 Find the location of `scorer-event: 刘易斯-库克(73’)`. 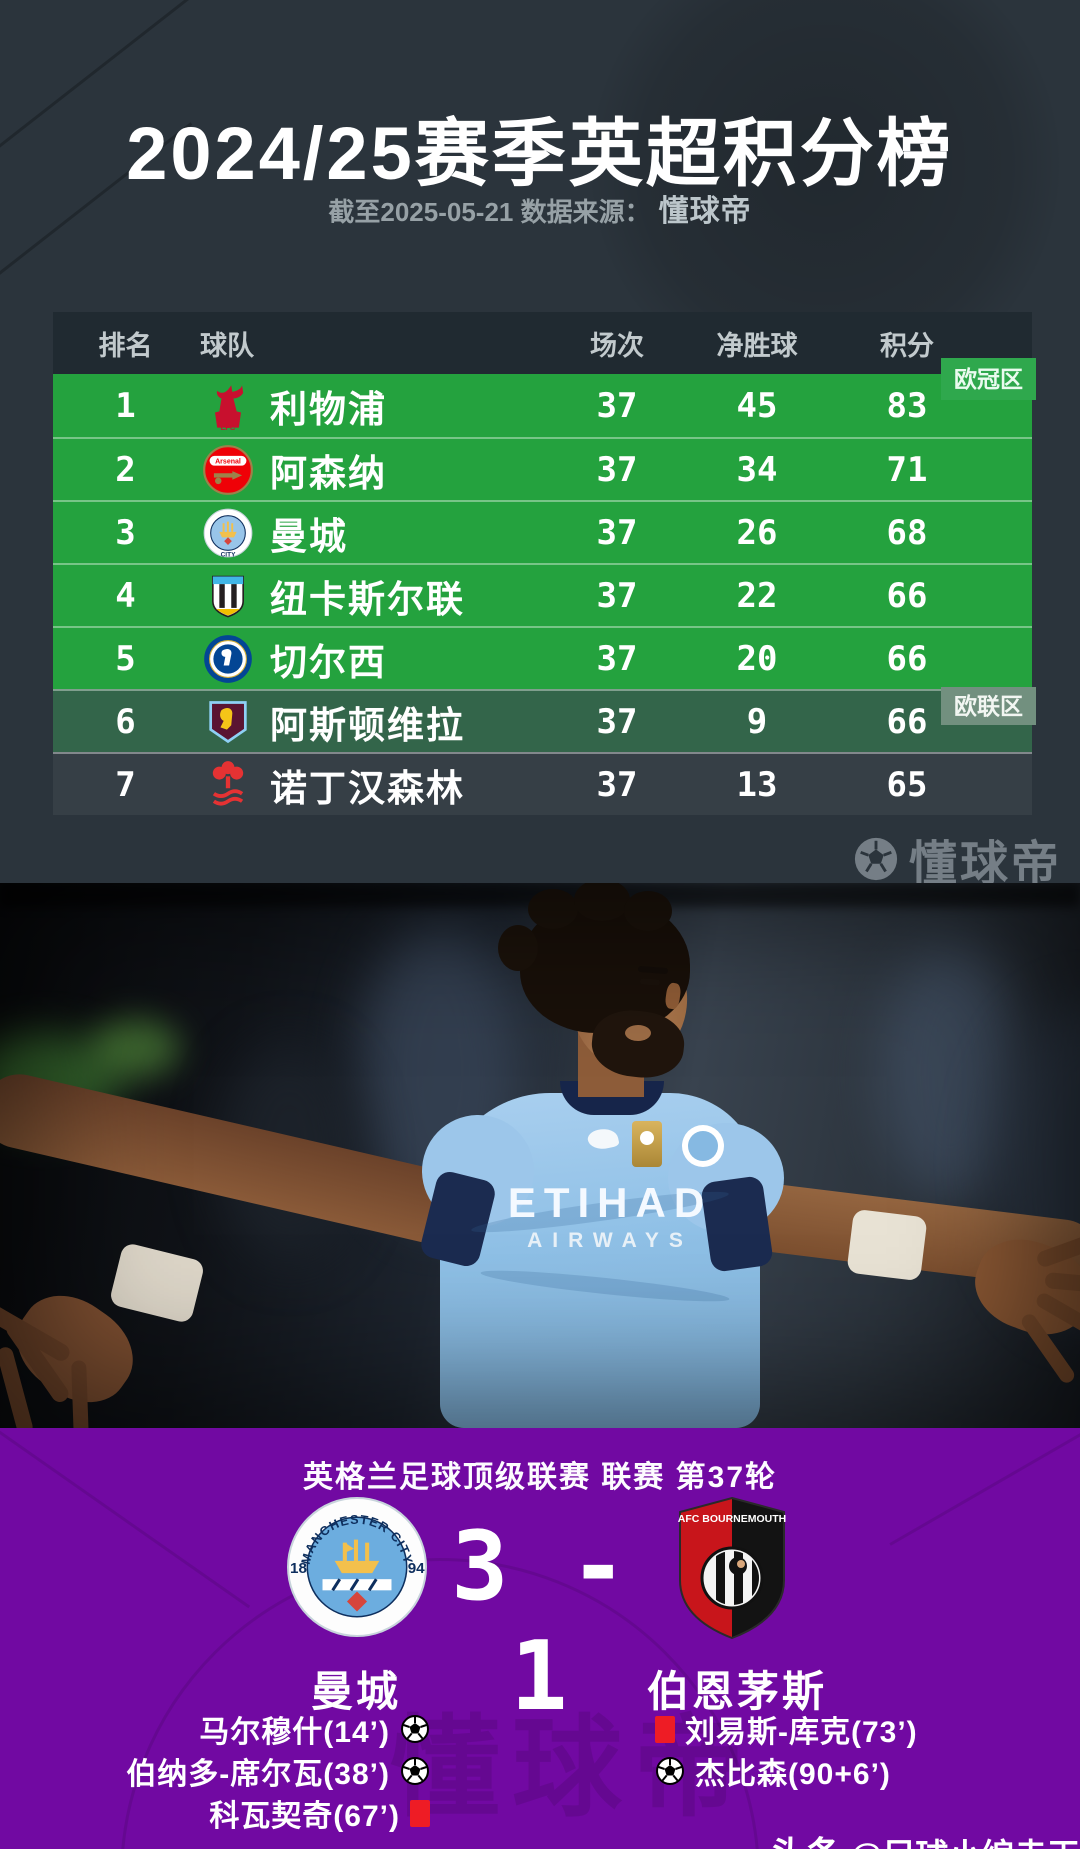

scorer-event: 刘易斯-库克(73’) is located at coordinates (786, 1730).